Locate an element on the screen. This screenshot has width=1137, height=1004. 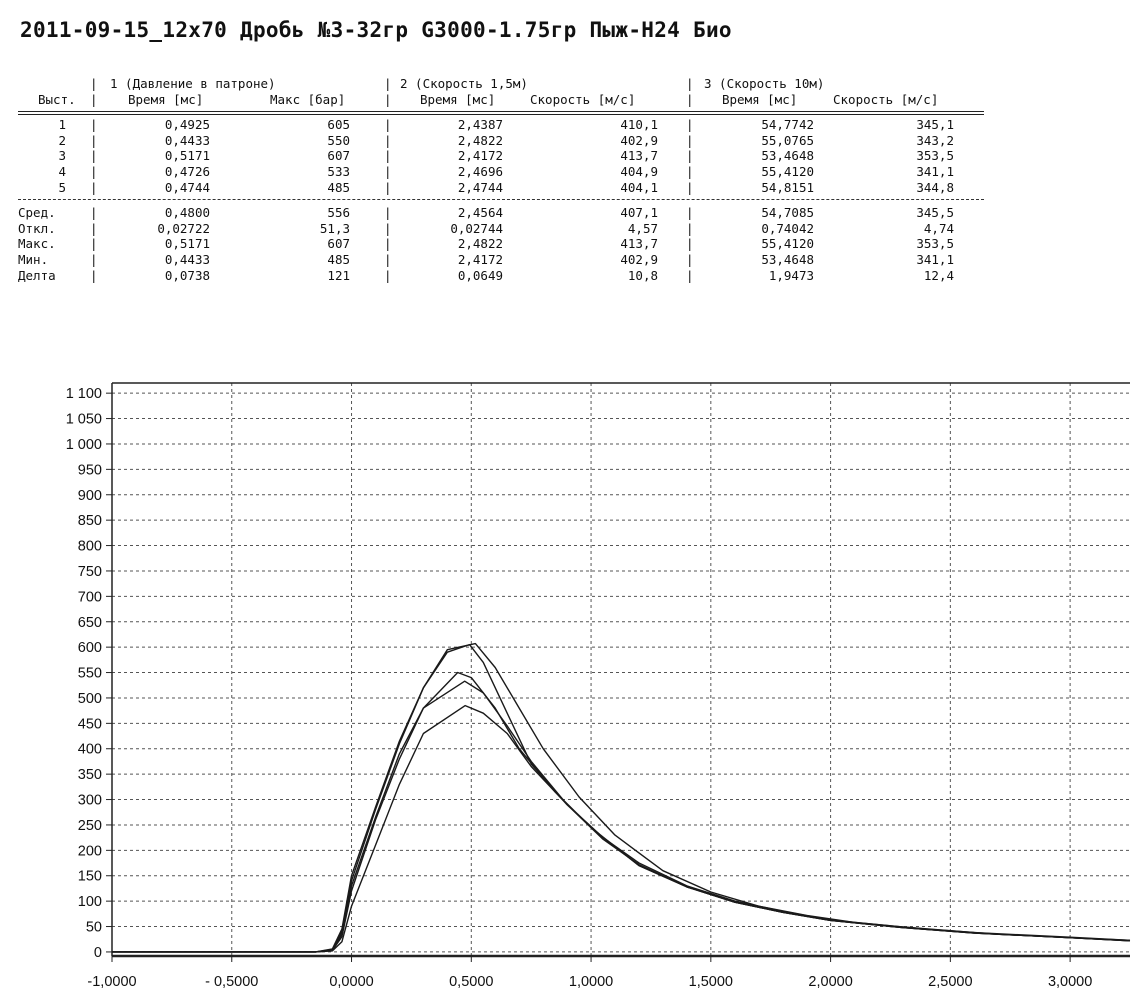
shot-row: 2 0,4433 550 2,4822 402,9 55,0765 343,2 | | | is located at coordinates (508, 141).